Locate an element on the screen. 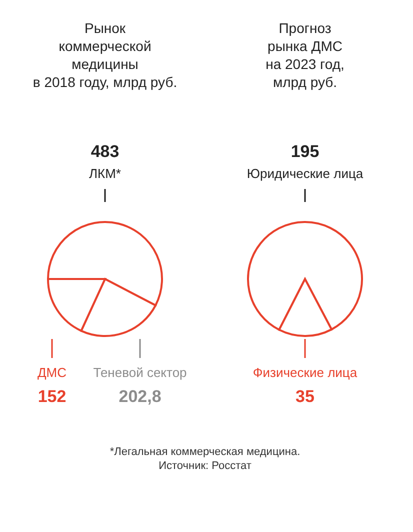 This screenshot has height=532, width=413. text: коммерческой is located at coordinates (105, 46).